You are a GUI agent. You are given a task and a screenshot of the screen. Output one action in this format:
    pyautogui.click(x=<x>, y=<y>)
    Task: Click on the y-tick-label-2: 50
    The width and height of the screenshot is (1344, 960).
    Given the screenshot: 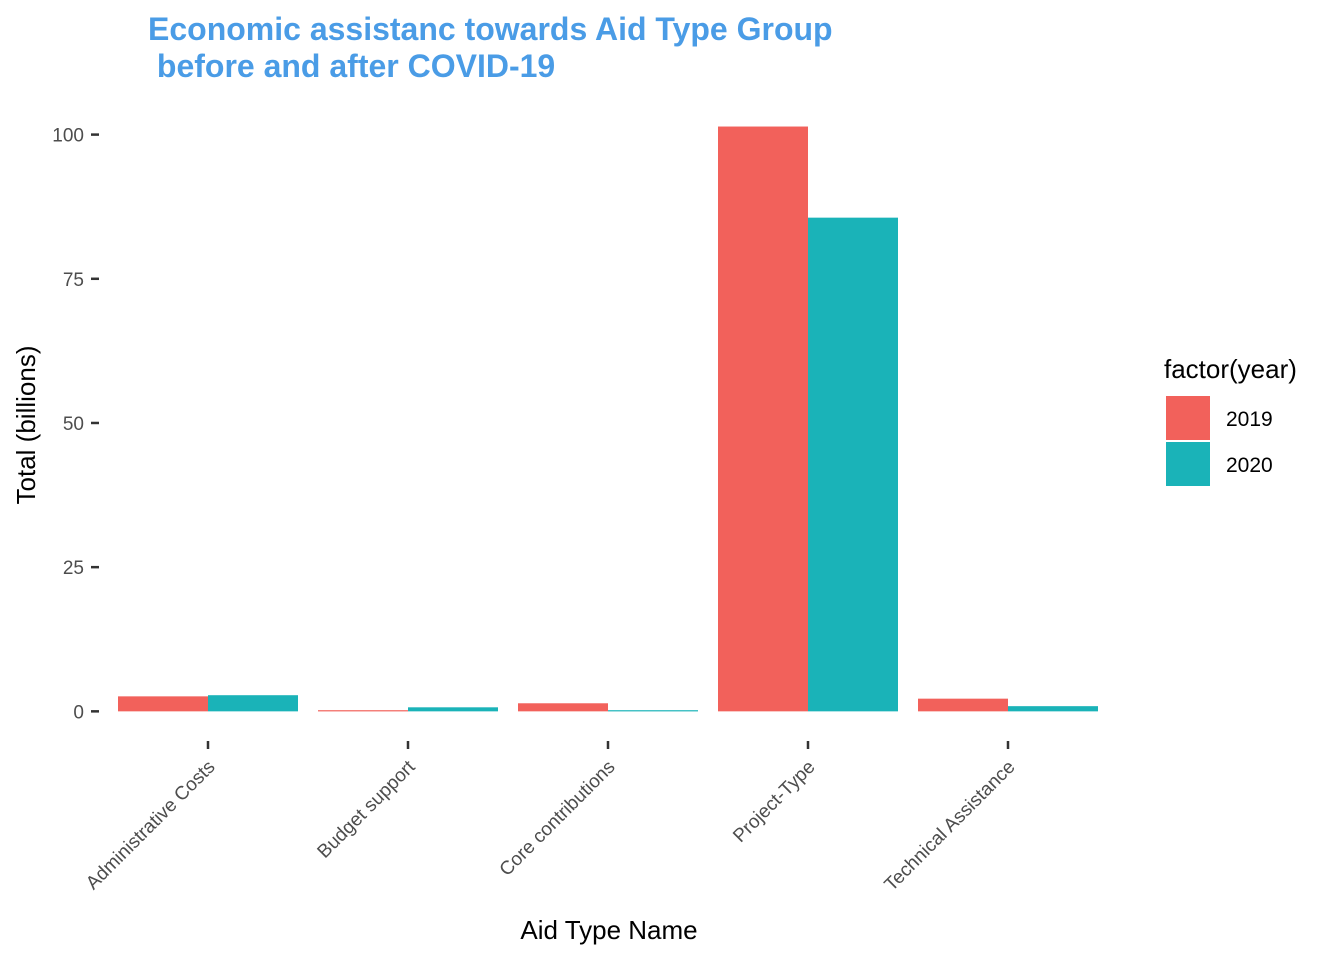 What is the action you would take?
    pyautogui.click(x=73, y=424)
    